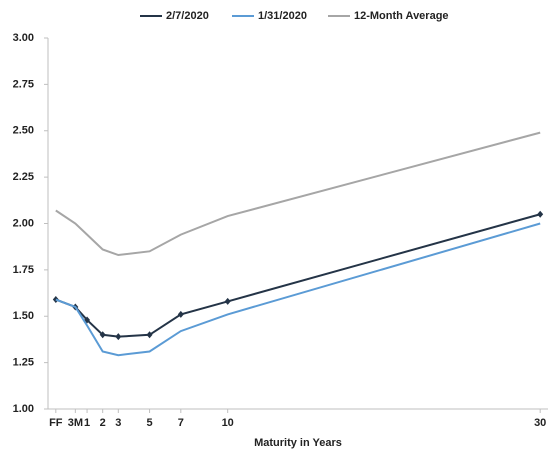 This screenshot has height=453, width=550. I want to click on y-tick-label: 3.00, so click(23, 38).